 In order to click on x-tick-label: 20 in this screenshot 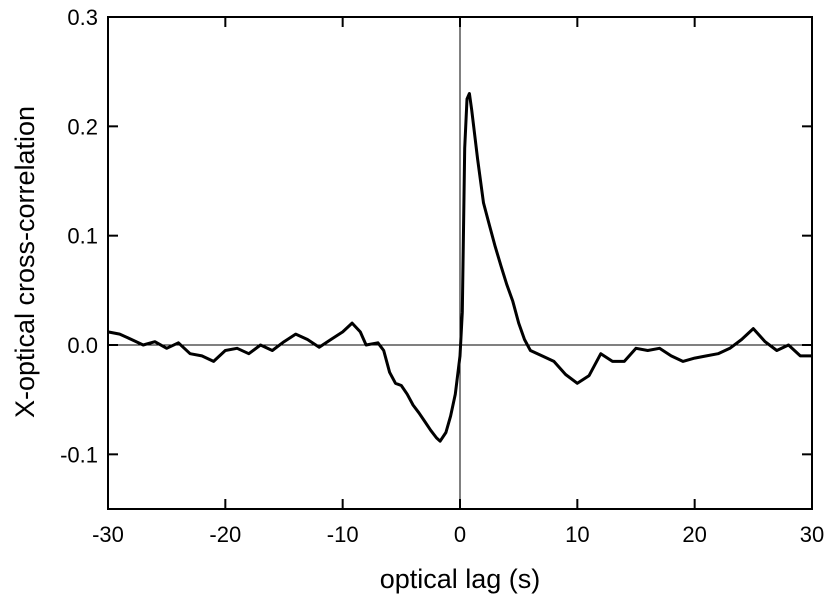, I will do `click(694, 534)`.